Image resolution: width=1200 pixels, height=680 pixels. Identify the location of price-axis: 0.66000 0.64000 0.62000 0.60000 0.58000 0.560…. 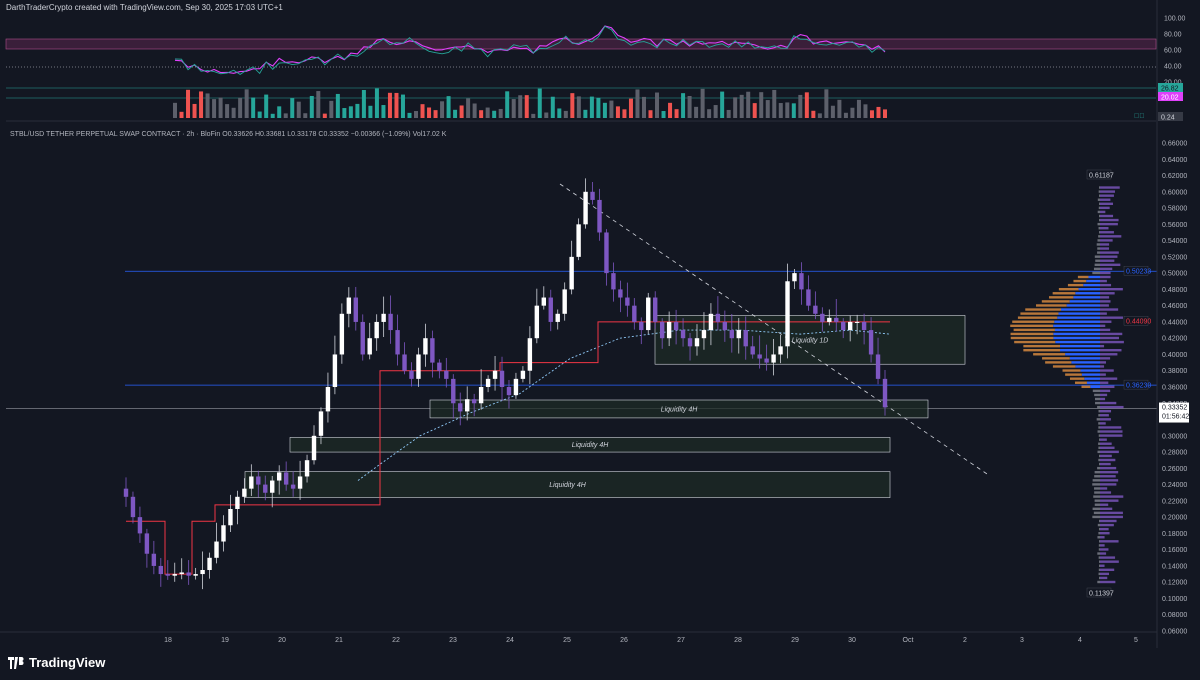
(1171, 324).